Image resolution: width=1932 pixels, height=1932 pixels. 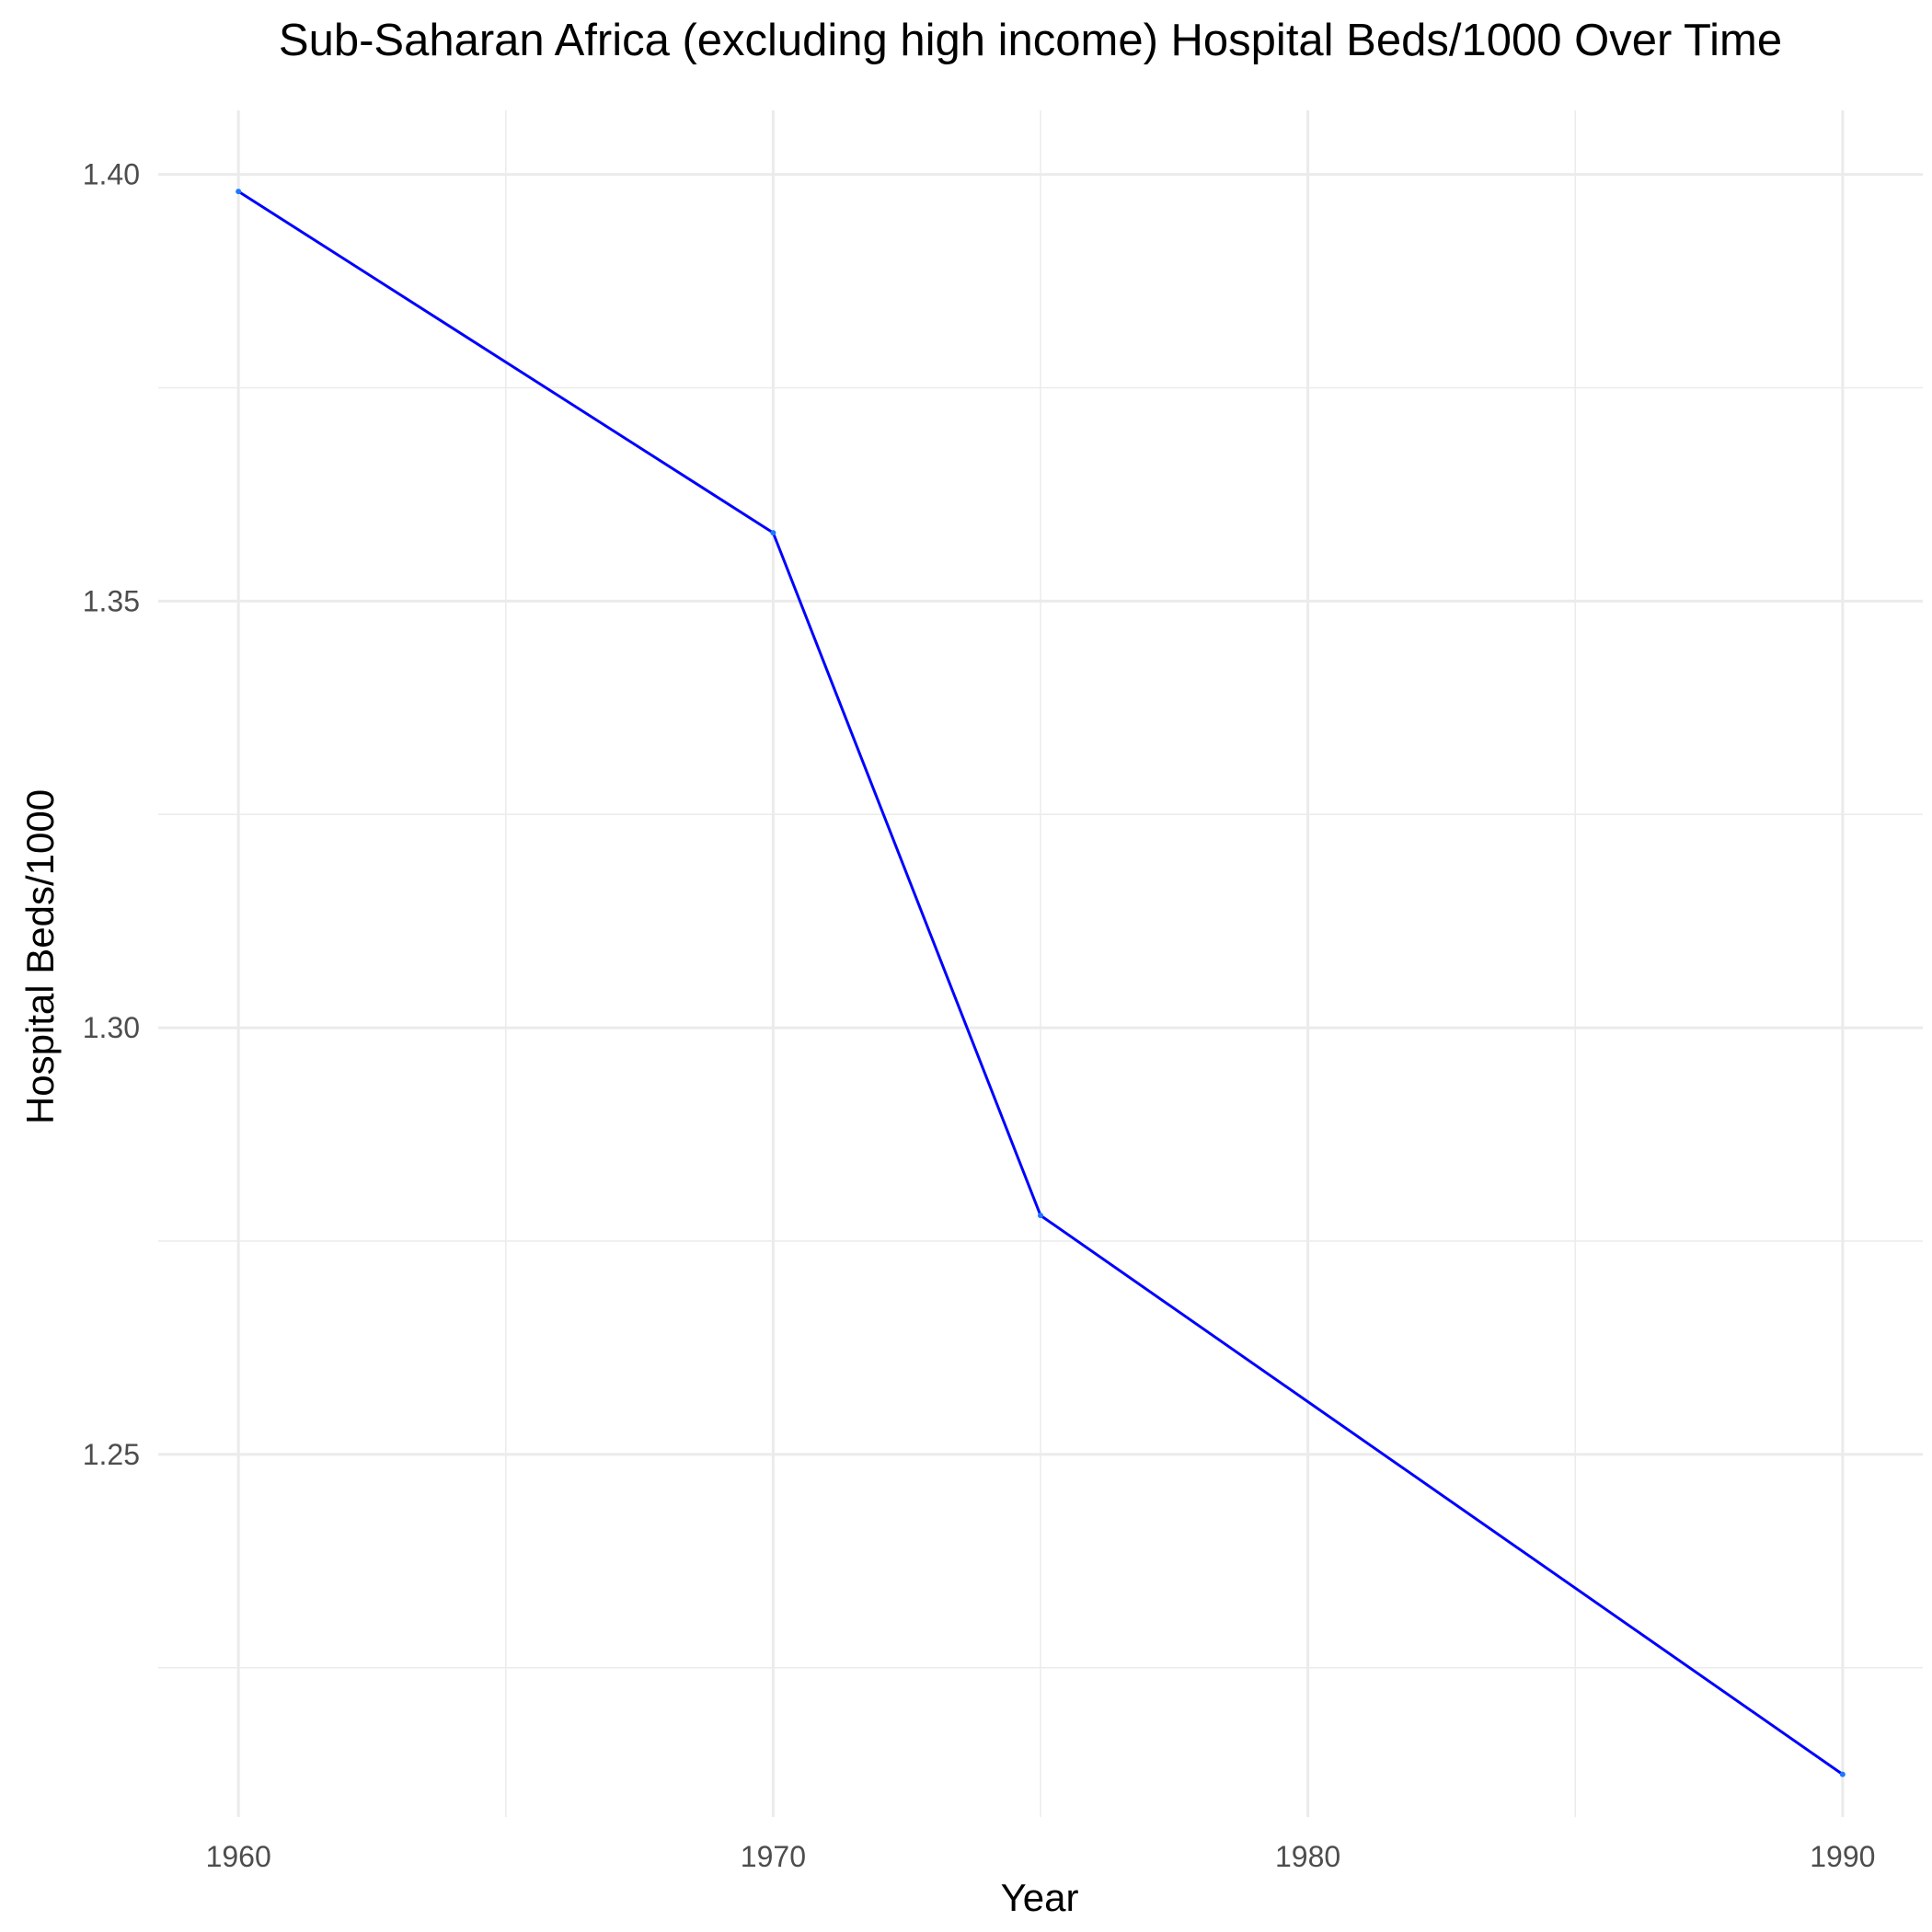 What do you see at coordinates (111, 1454) in the screenshot?
I see `y-tick-label: 1.25` at bounding box center [111, 1454].